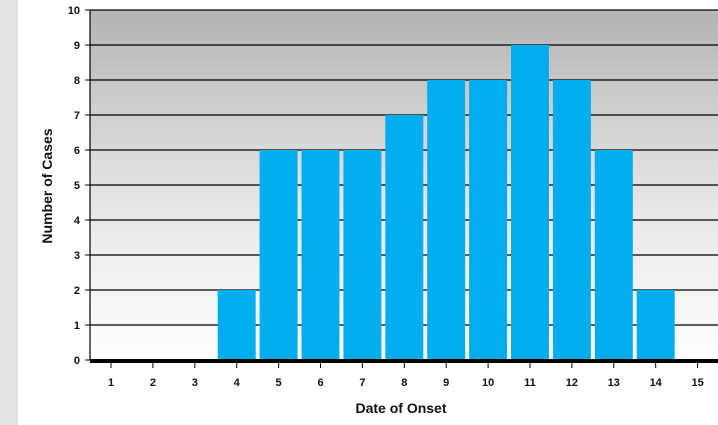  What do you see at coordinates (572, 383) in the screenshot?
I see `x-tick-label: 12` at bounding box center [572, 383].